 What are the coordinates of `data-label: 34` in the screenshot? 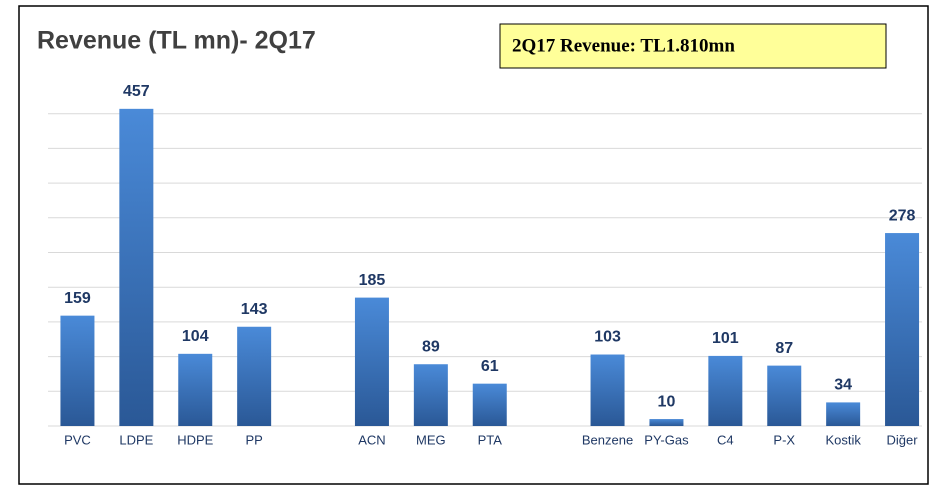 It's located at (843, 385).